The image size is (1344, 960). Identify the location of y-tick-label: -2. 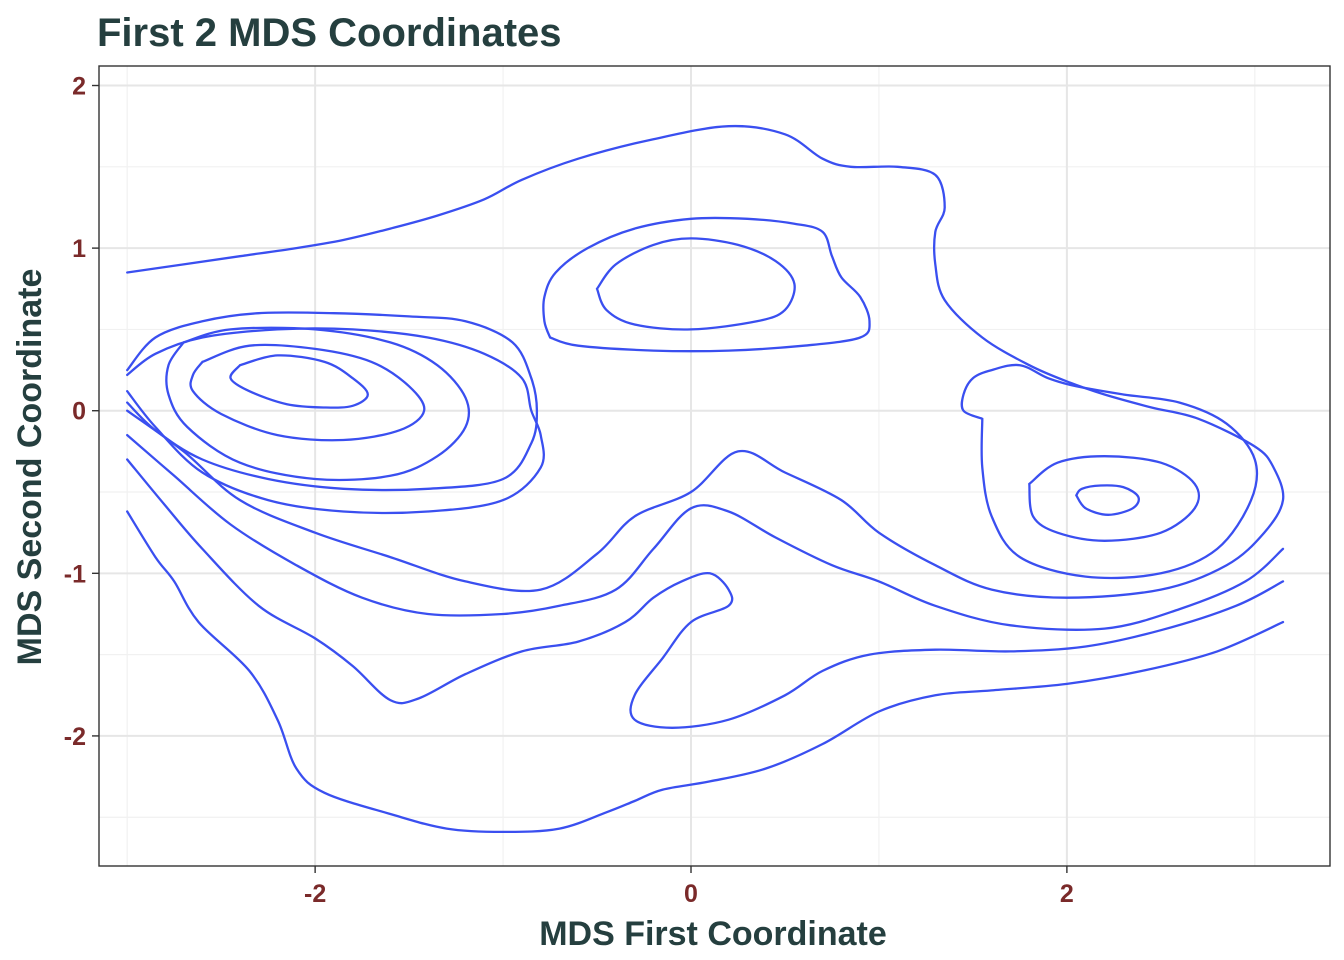
(75, 737).